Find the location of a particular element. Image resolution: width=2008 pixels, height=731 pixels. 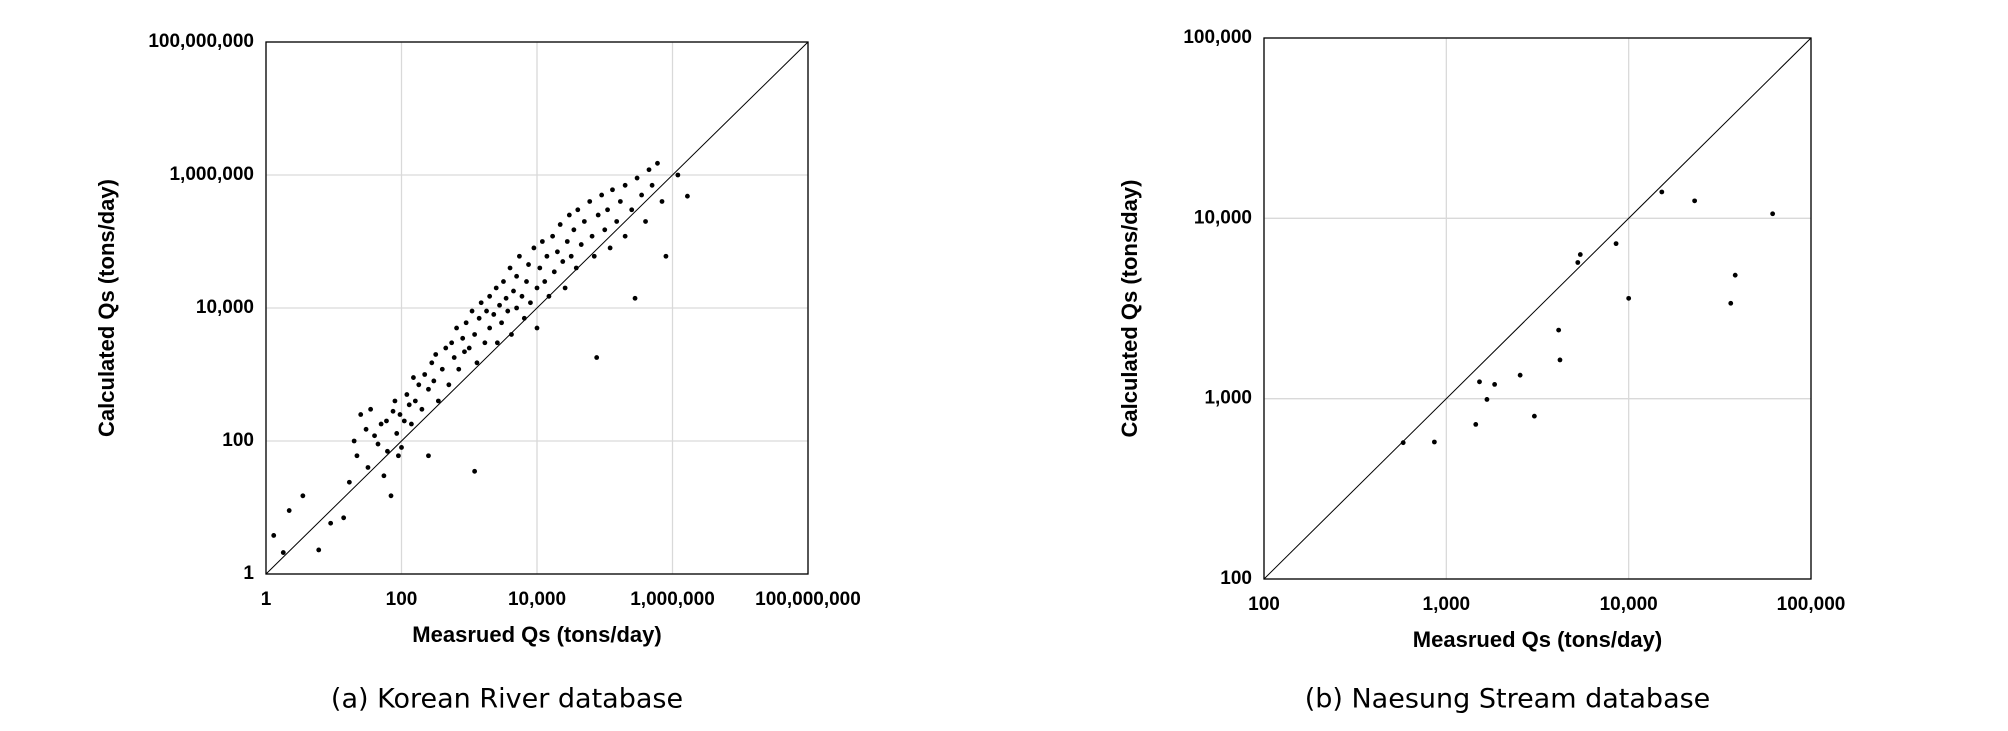

x-tick-label: 1,000,000 is located at coordinates (672, 599).